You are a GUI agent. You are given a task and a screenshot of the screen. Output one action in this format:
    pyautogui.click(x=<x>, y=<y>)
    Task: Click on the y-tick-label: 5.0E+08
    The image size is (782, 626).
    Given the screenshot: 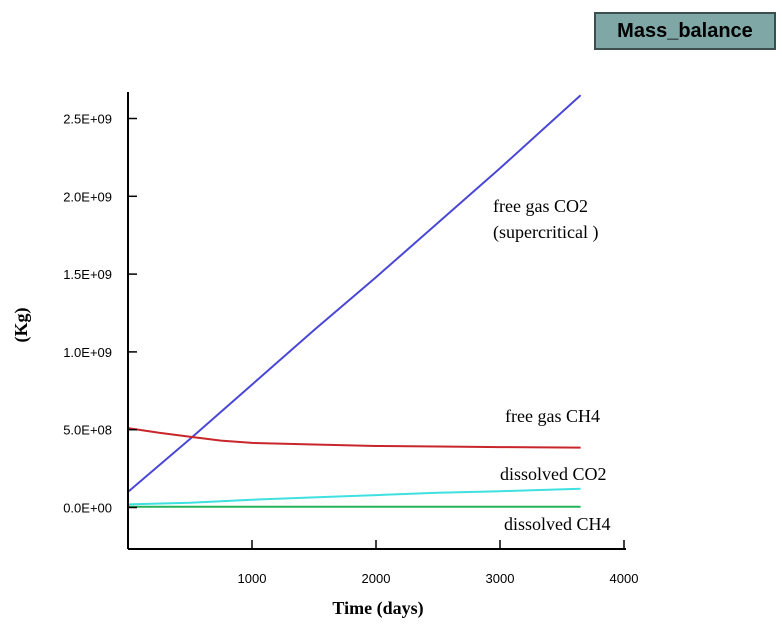 What is the action you would take?
    pyautogui.click(x=87, y=430)
    